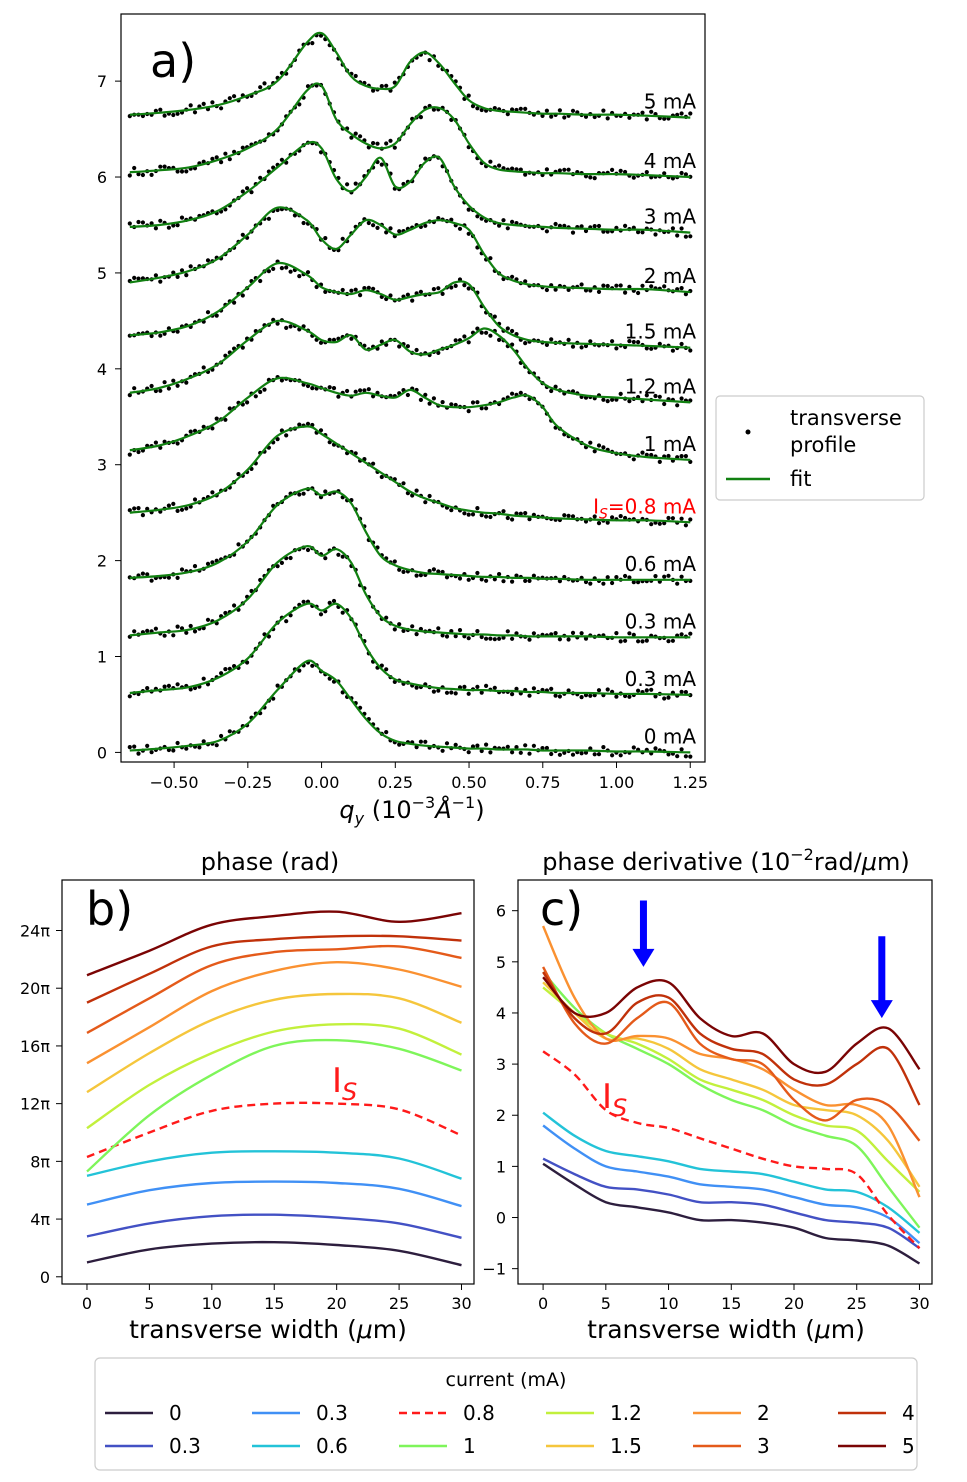 Image resolution: width=967 pixels, height=1482 pixels. What do you see at coordinates (661, 332) in the screenshot?
I see `curve-label: 1.5 mA` at bounding box center [661, 332].